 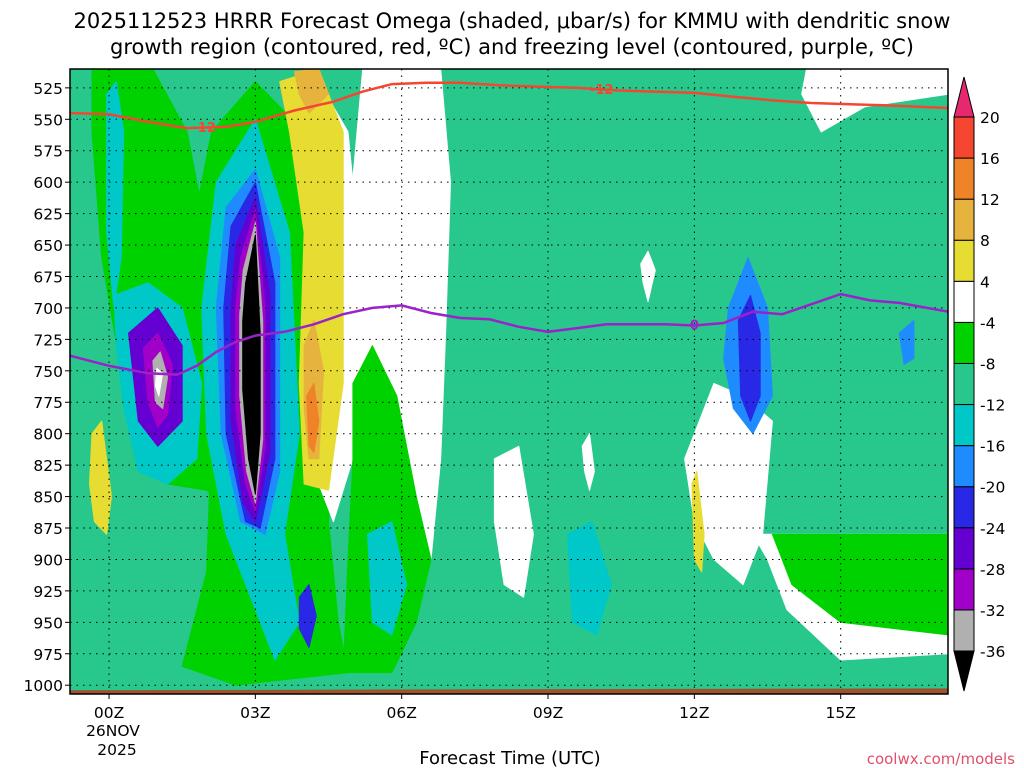 What do you see at coordinates (964, 97) in the screenshot?
I see `colorbar-upper-triangle` at bounding box center [964, 97].